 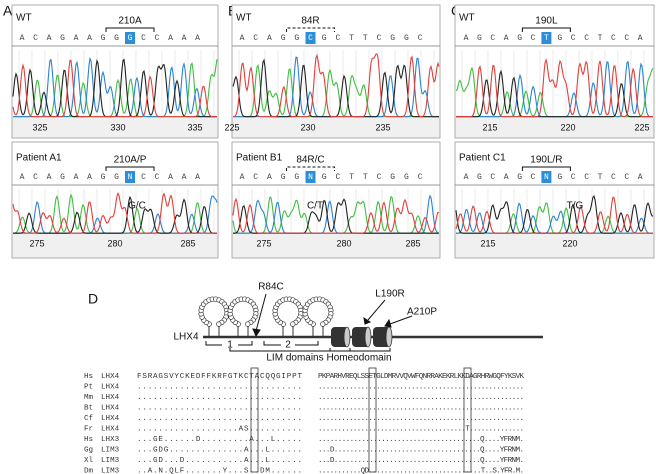 I want to click on species: Fr, so click(x=88, y=430).